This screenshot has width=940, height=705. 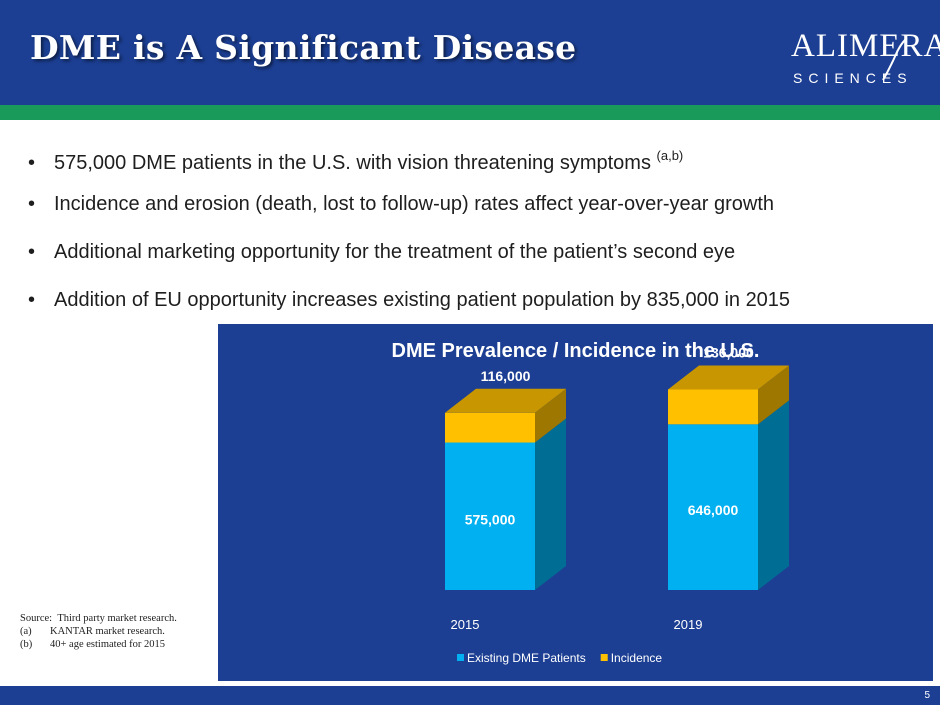 I want to click on source-note: (a) KANTAR market research., so click(x=98, y=631).